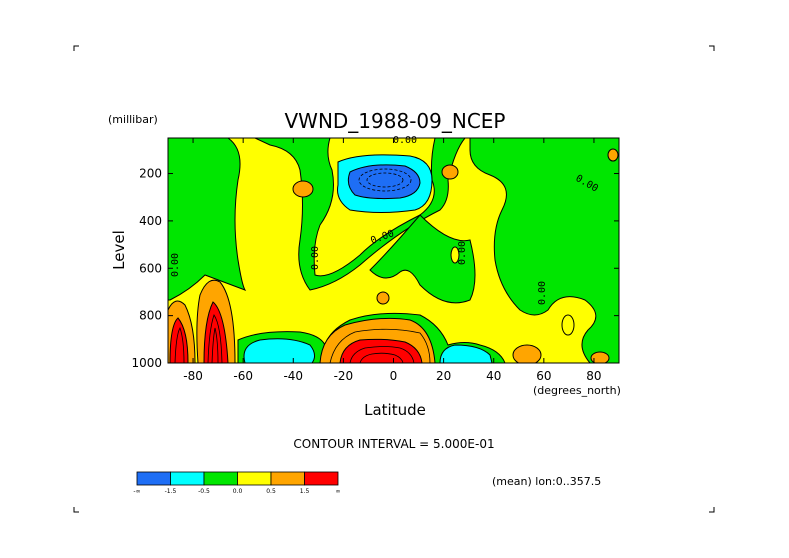  I want to click on colorbar-label: 0.0, so click(238, 491).